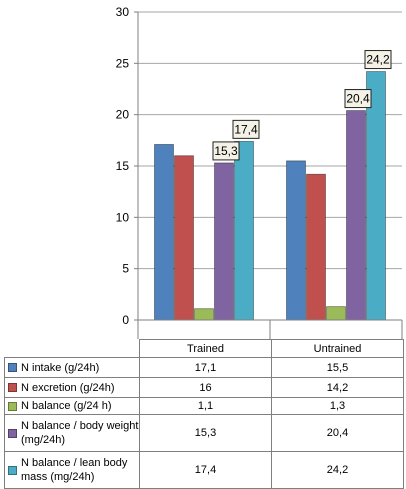  Describe the element at coordinates (80, 433) in the screenshot. I see `series-name: N balance / body weight (mg/24h)` at that location.